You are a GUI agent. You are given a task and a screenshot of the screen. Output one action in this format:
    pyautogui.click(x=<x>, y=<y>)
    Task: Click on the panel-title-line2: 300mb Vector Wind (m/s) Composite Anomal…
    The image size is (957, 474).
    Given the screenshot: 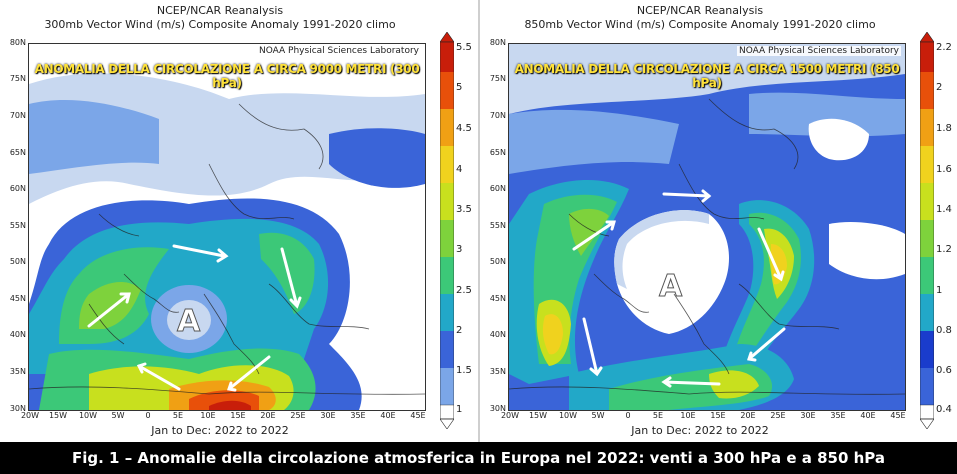 What is the action you would take?
    pyautogui.click(x=220, y=24)
    